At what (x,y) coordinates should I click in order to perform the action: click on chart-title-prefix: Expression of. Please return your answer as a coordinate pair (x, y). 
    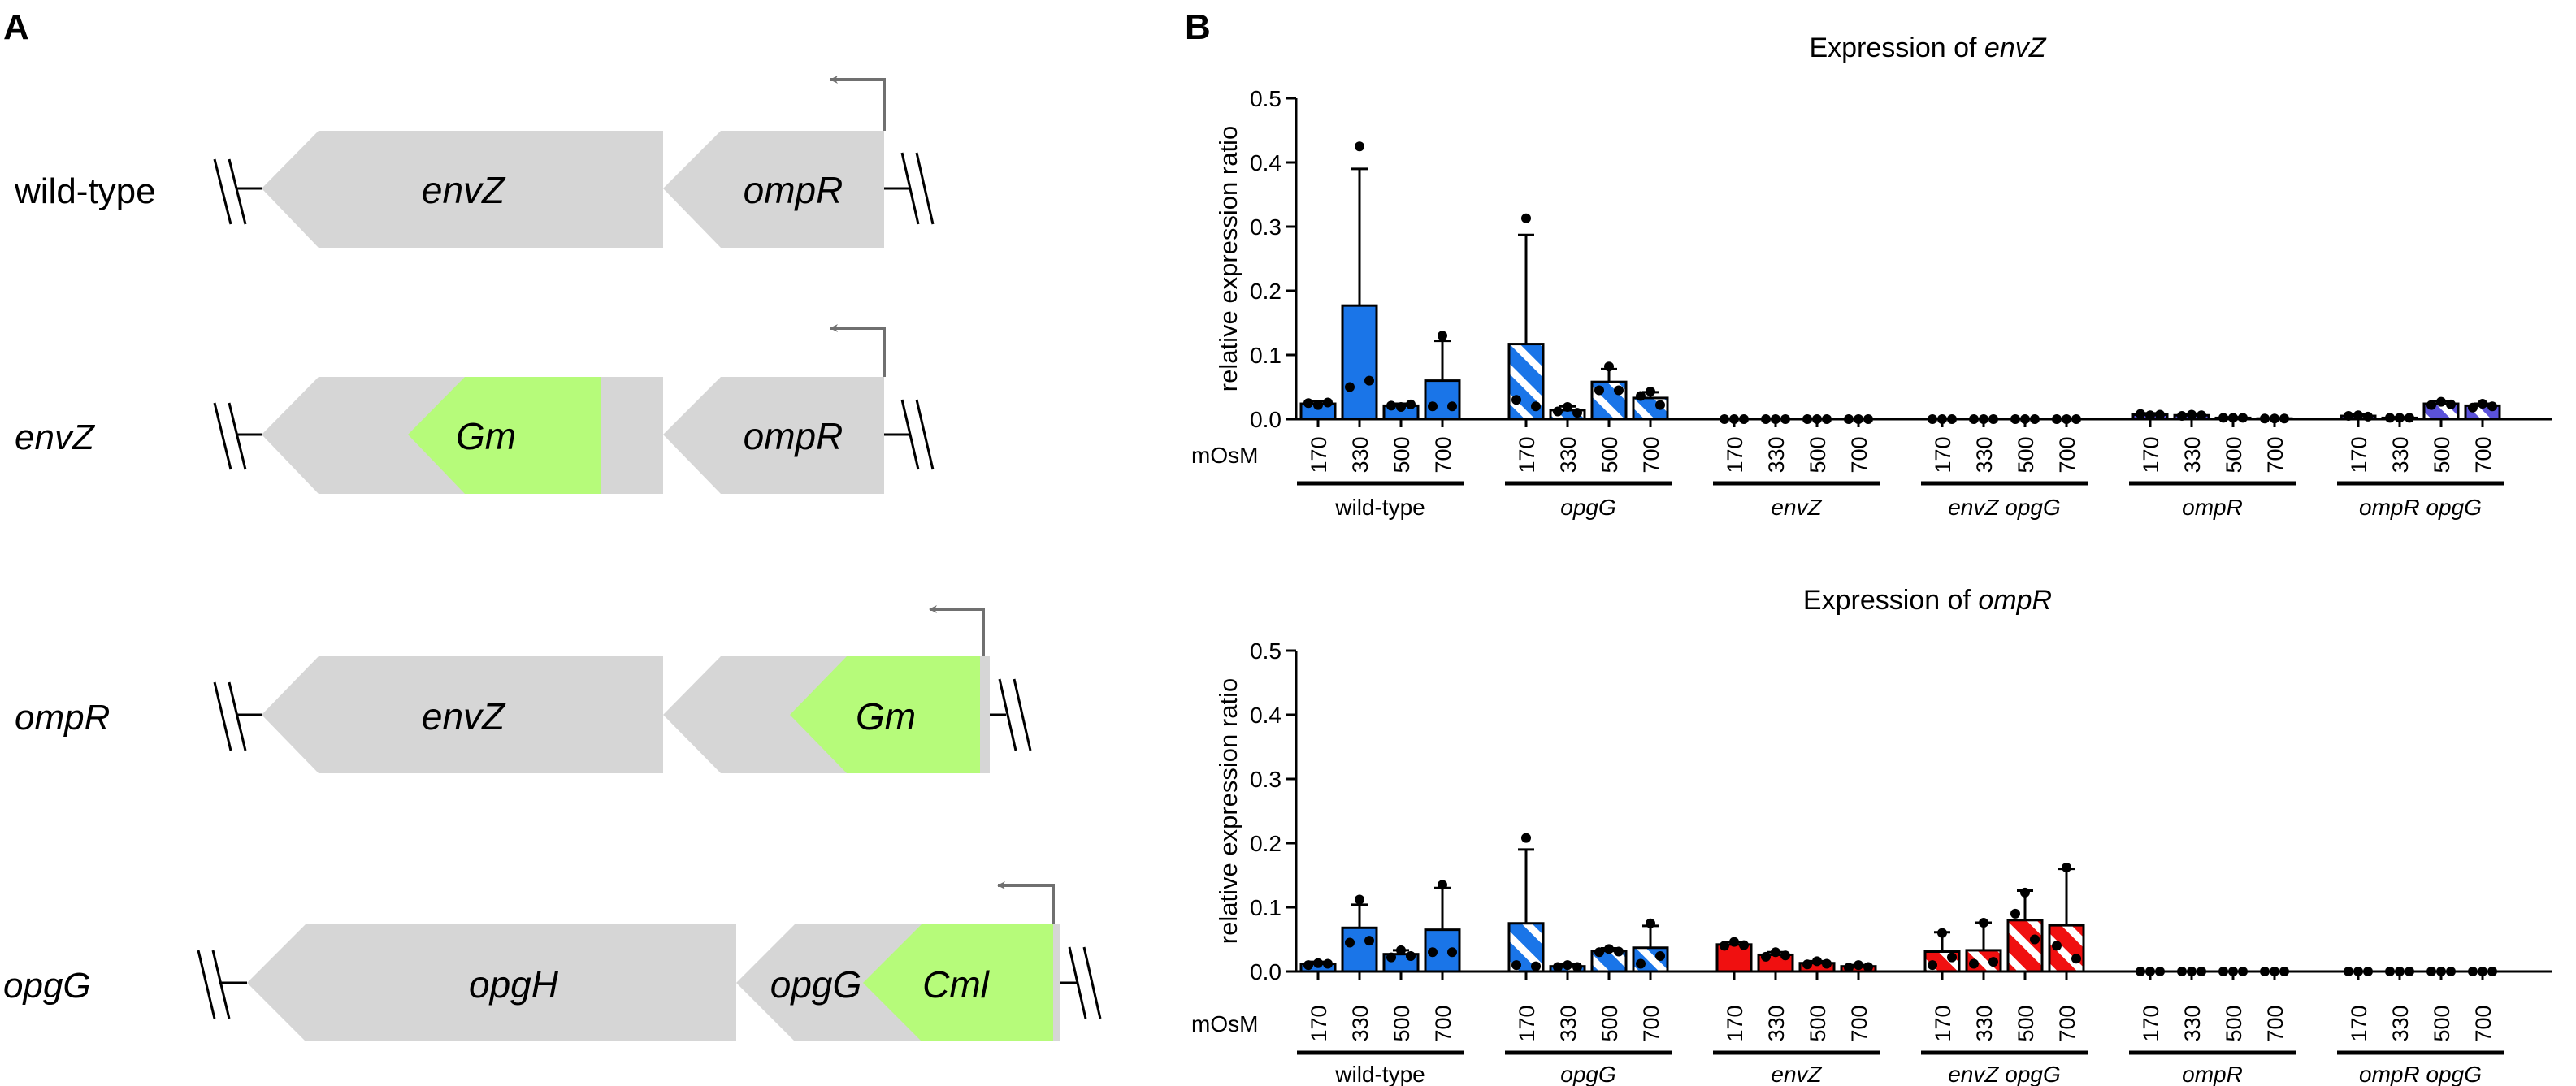
    Looking at the image, I should click on (1891, 600).